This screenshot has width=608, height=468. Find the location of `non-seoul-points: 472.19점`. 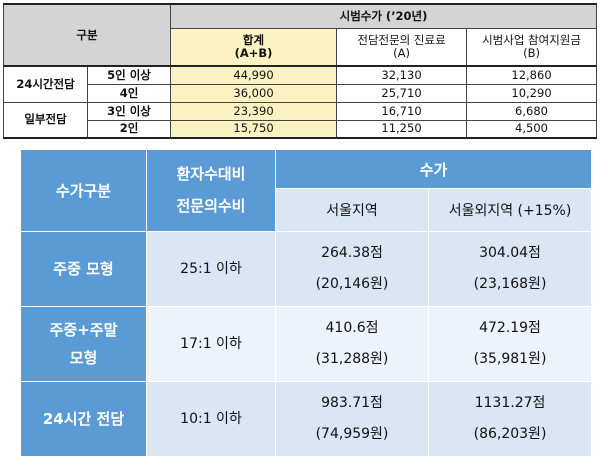

non-seoul-points: 472.19점 is located at coordinates (510, 328).